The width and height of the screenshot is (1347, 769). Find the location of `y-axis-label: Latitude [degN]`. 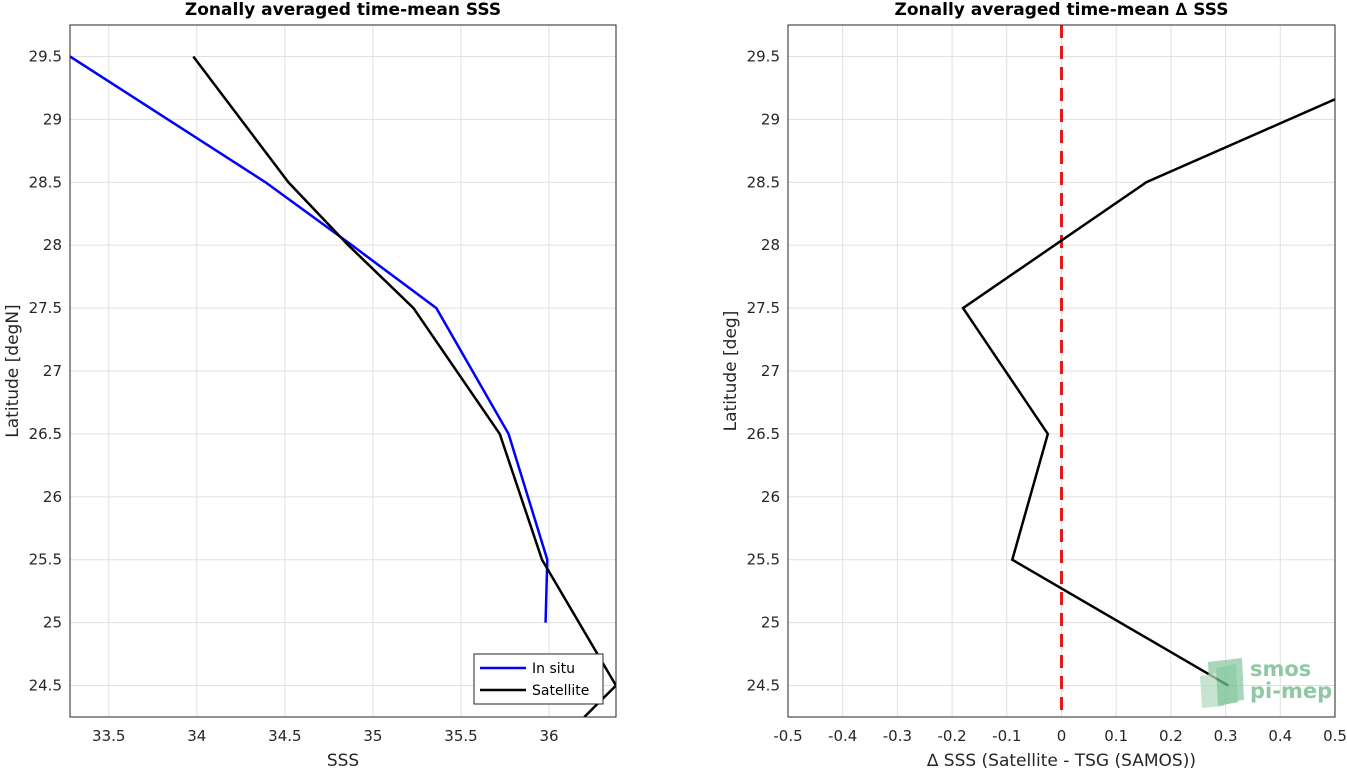

y-axis-label: Latitude [degN] is located at coordinates (13, 370).